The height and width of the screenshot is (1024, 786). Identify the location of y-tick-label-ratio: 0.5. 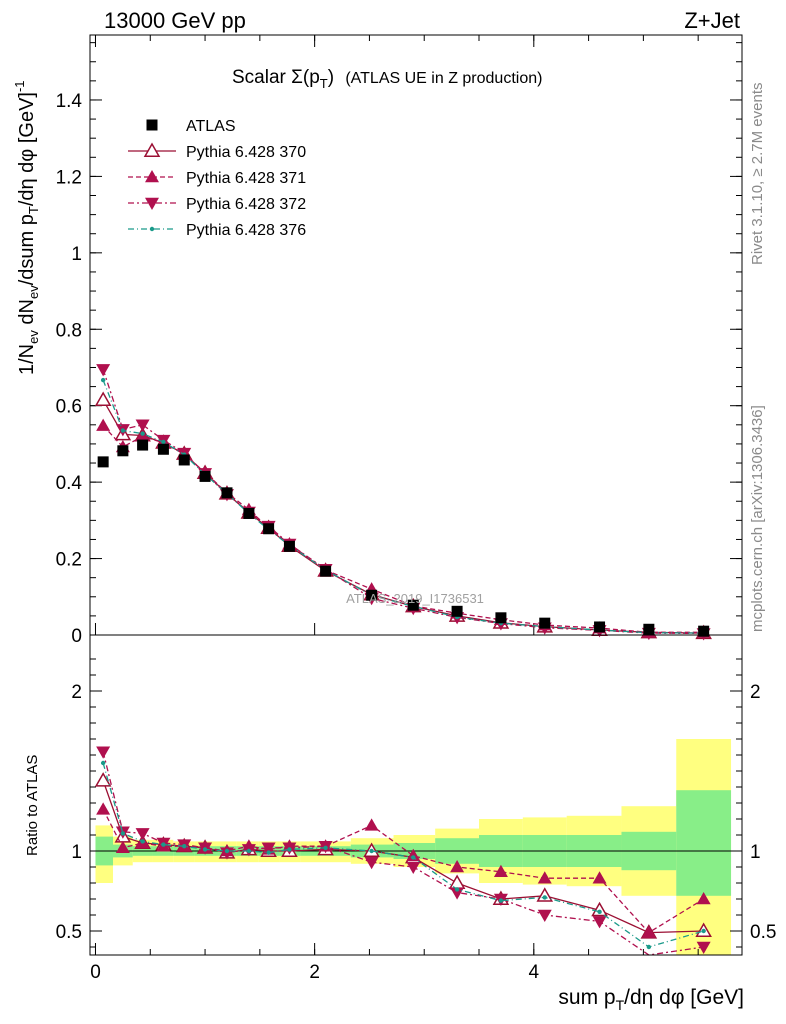
(69, 932).